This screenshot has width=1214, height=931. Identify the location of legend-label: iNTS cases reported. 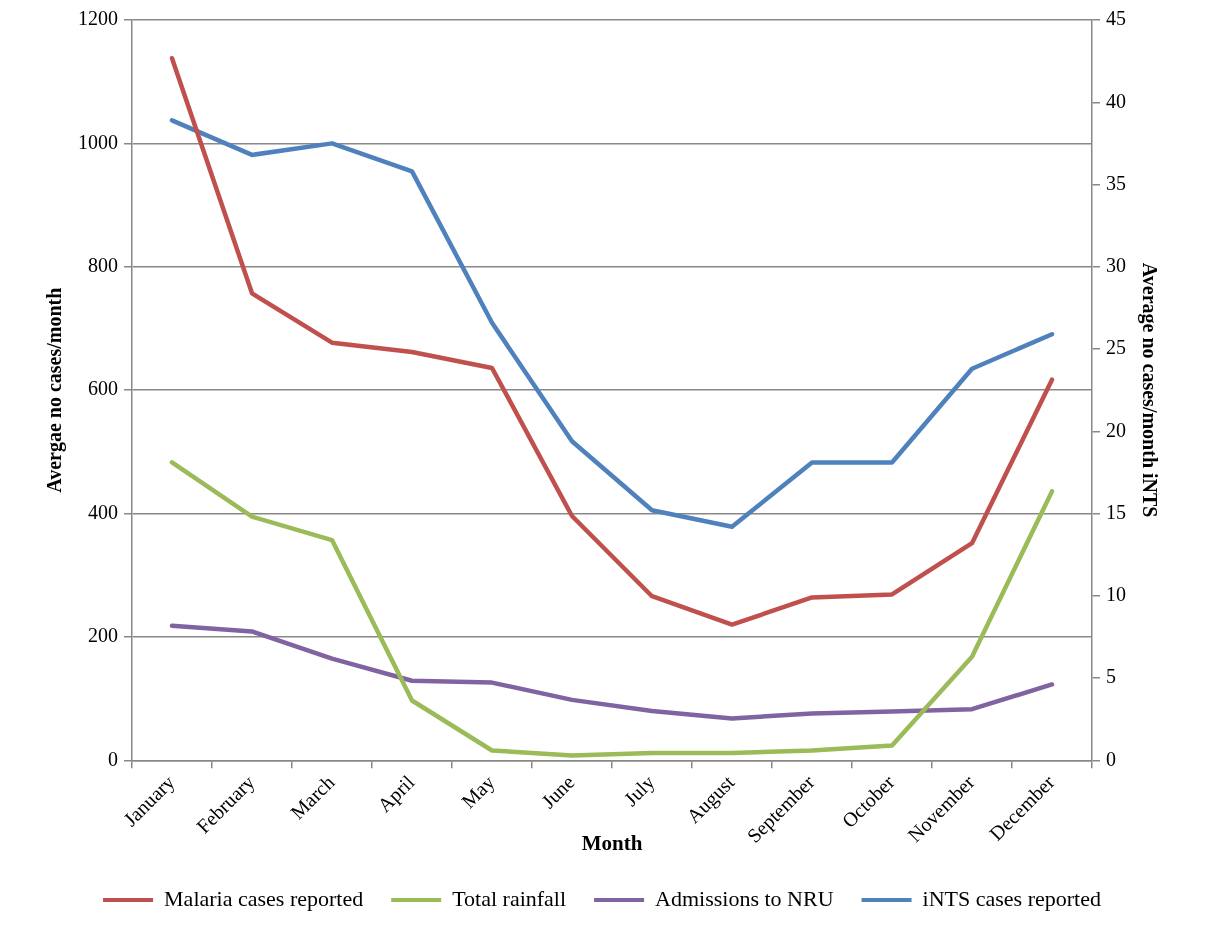
(1011, 898).